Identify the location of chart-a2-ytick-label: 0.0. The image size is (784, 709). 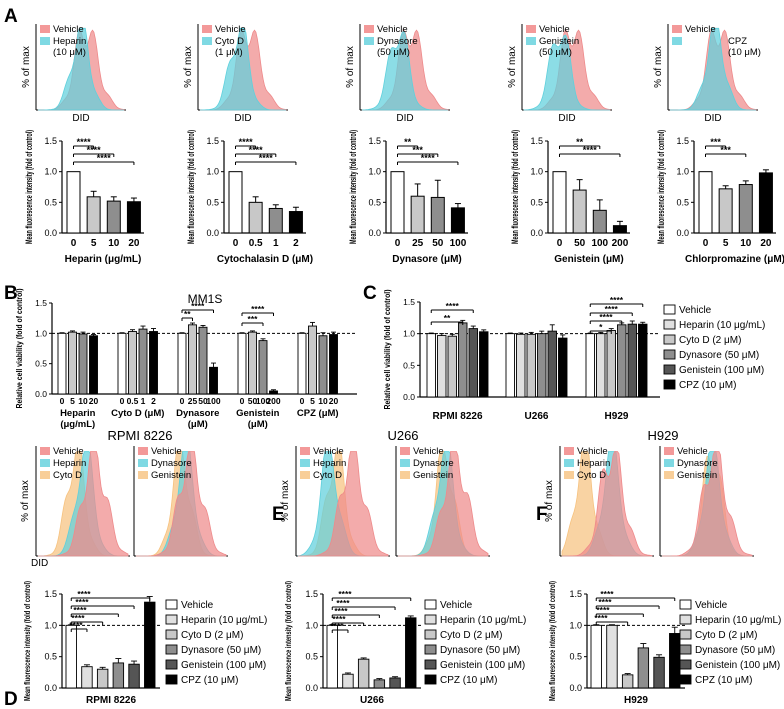
(212, 233).